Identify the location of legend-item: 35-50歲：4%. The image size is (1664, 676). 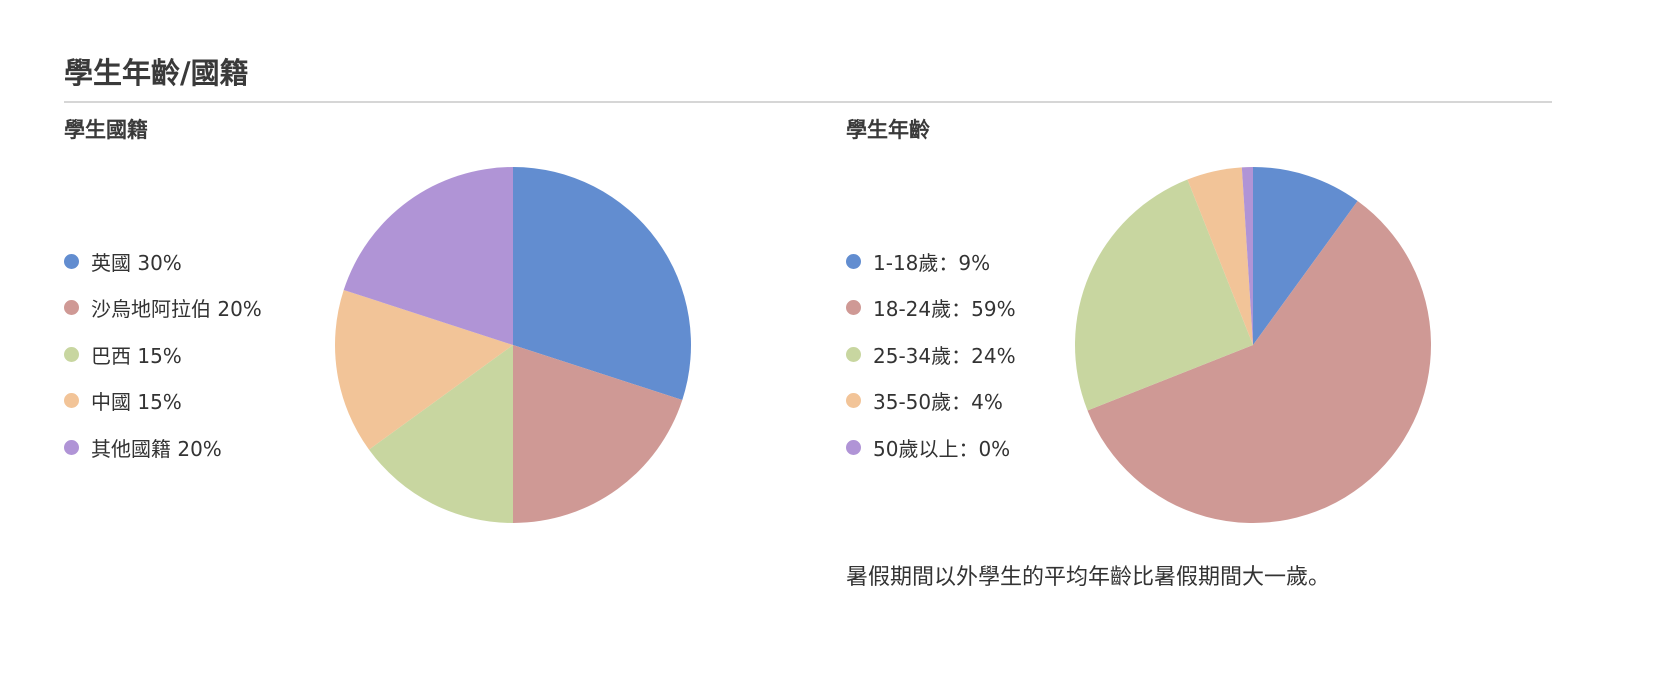
(931, 401).